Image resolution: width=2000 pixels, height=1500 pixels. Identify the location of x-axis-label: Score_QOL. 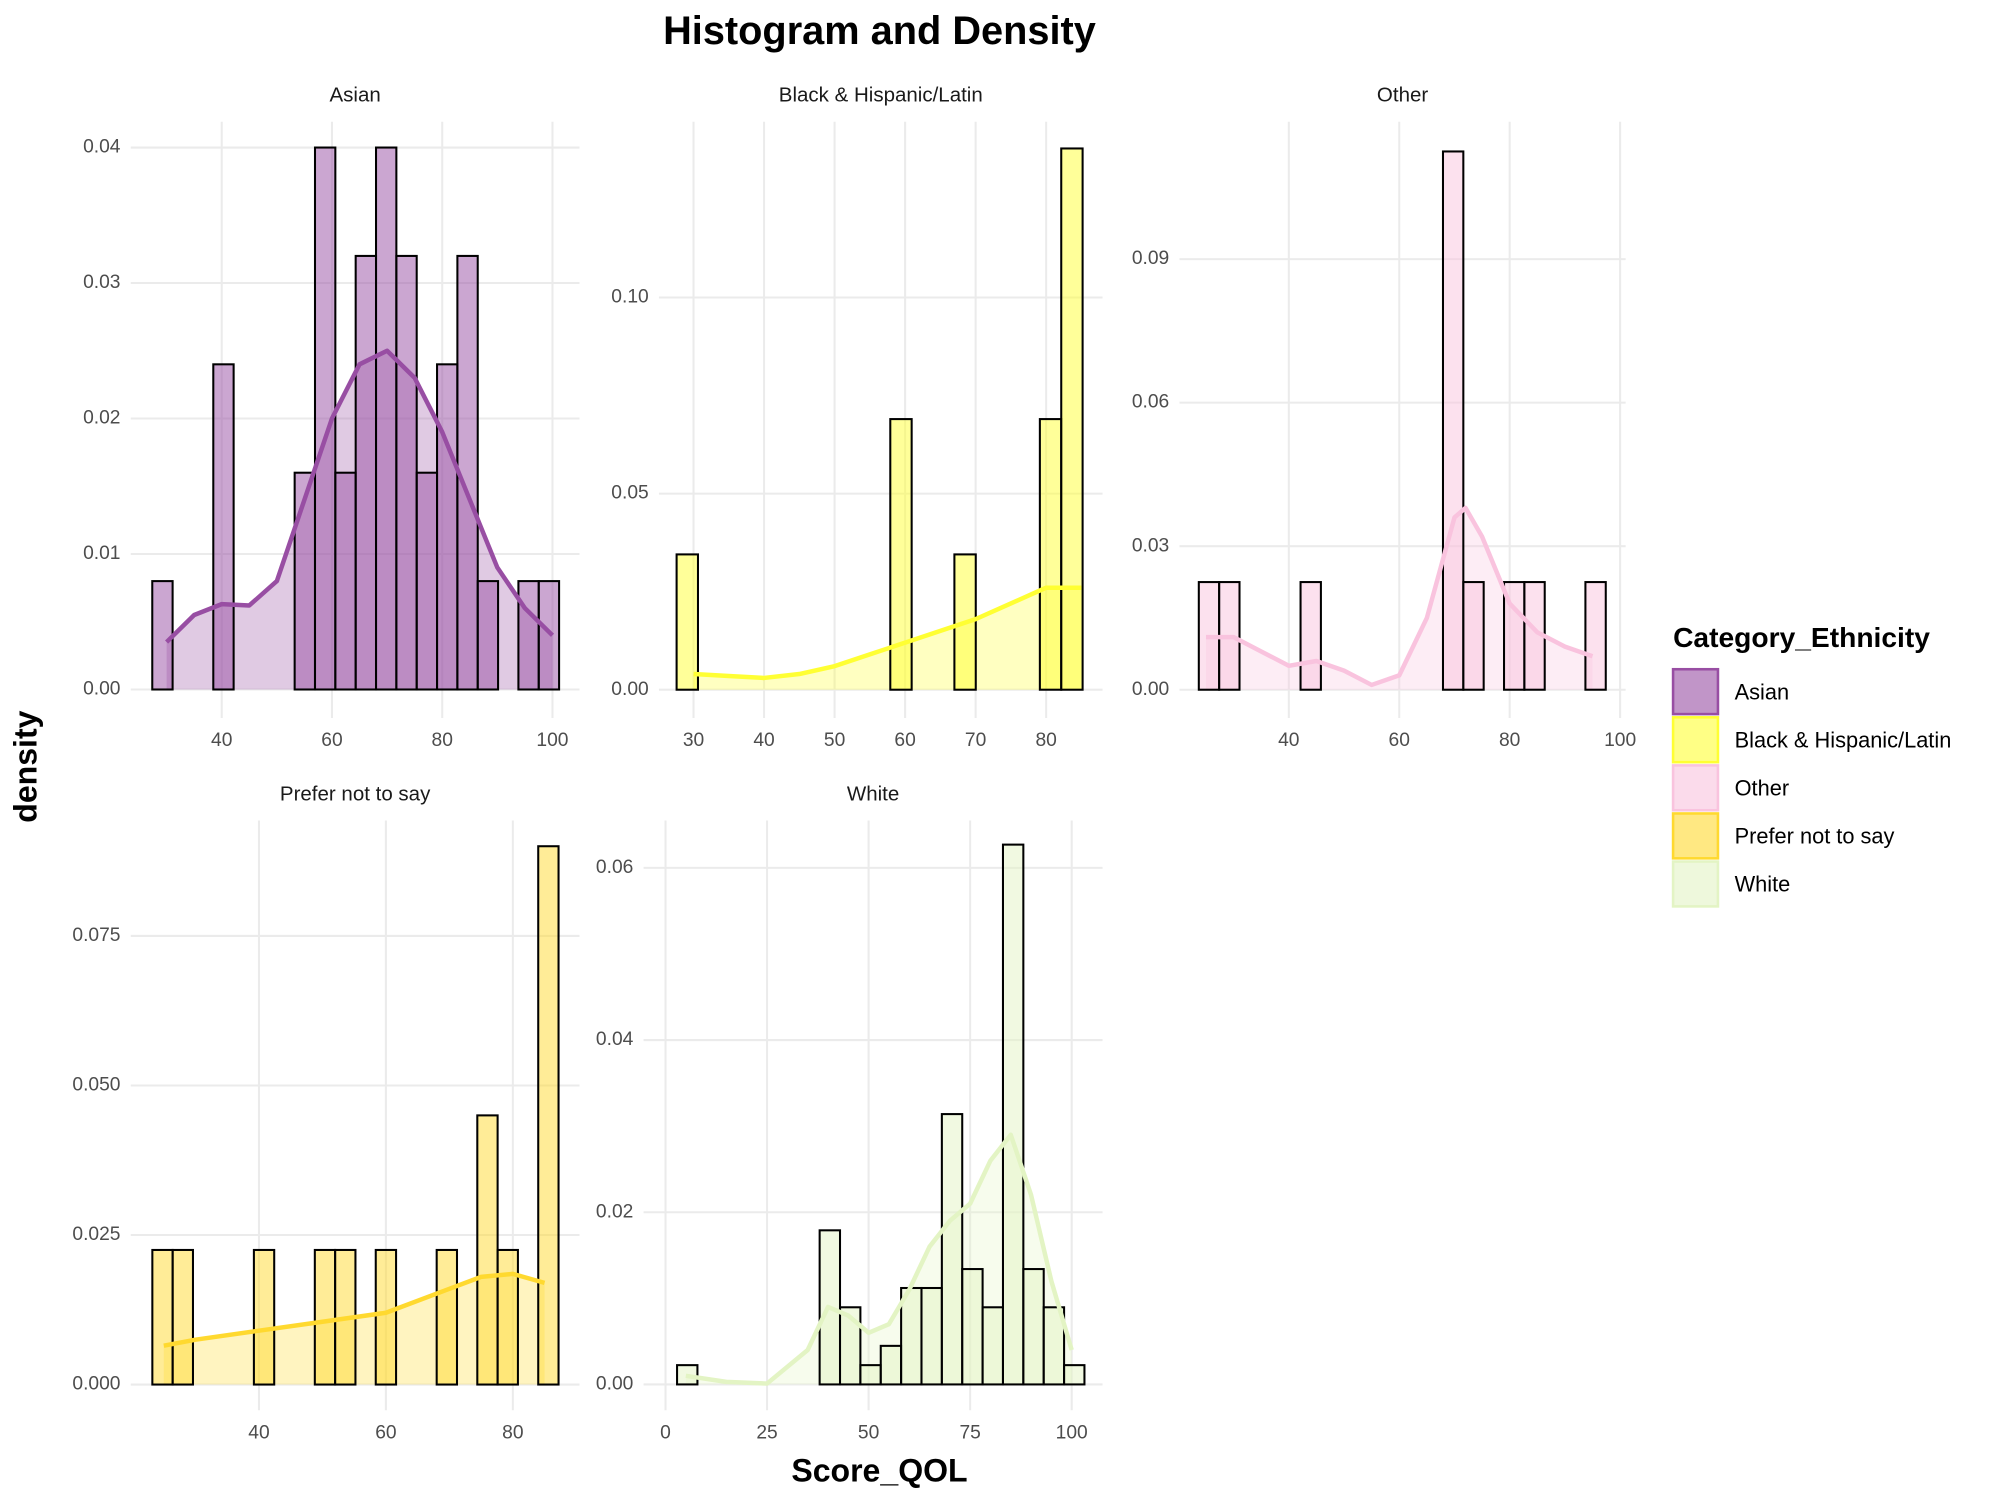
(879, 1471).